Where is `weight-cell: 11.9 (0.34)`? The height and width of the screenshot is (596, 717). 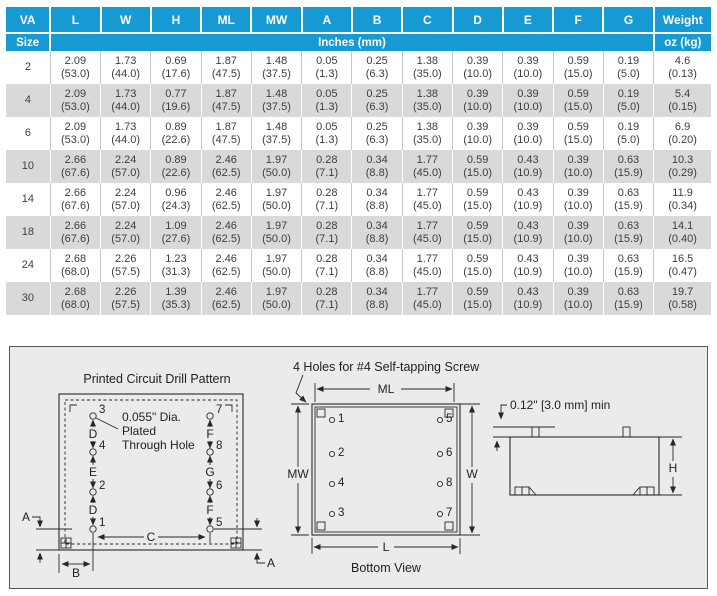
weight-cell: 11.9 (0.34) is located at coordinates (682, 199).